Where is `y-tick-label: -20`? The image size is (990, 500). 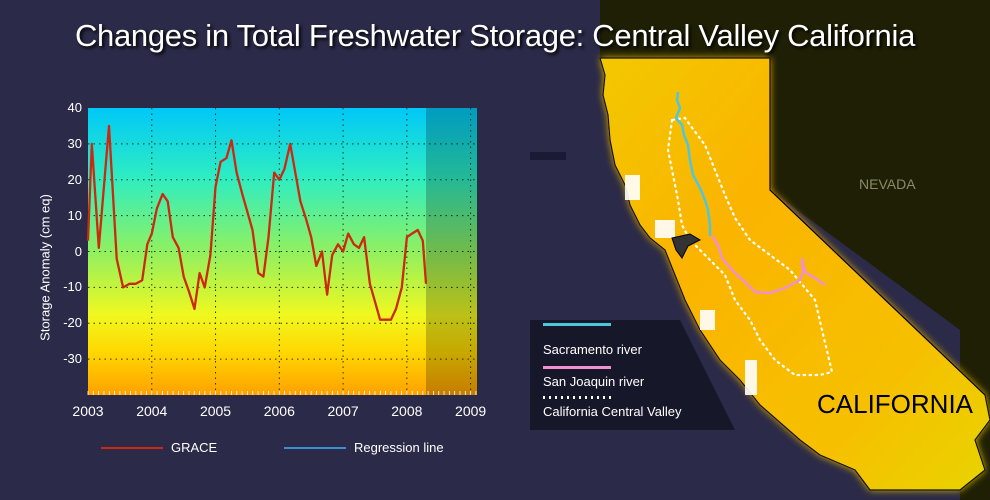 y-tick-label: -20 is located at coordinates (72, 323).